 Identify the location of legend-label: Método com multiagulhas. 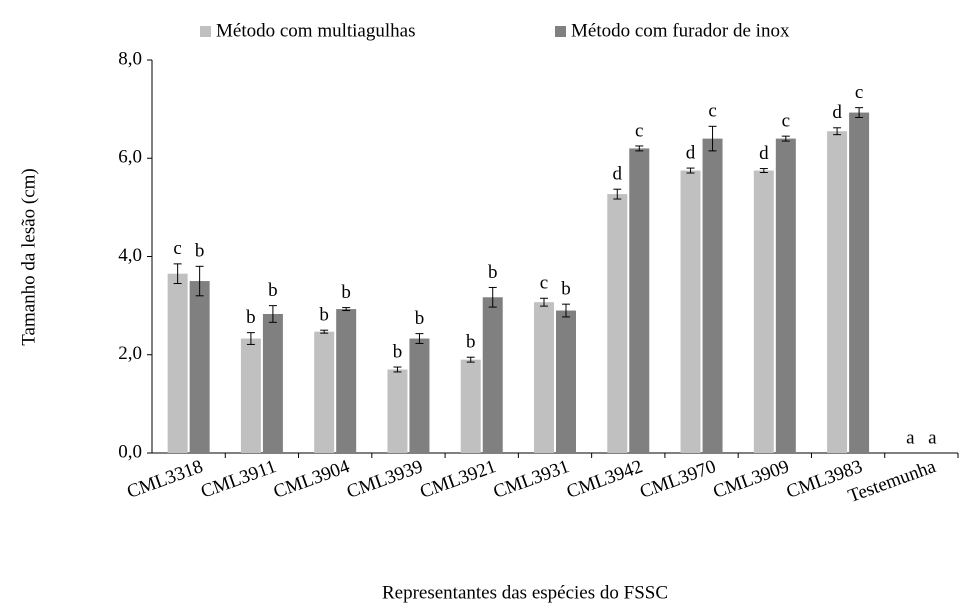
(315, 30).